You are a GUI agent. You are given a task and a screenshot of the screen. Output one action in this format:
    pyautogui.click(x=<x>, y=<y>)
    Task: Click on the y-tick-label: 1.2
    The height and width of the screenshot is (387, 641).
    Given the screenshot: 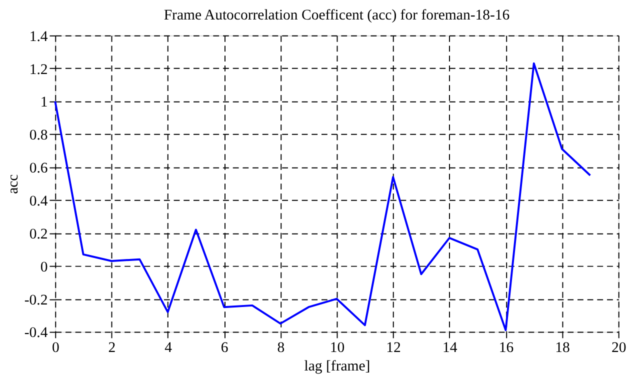 What is the action you would take?
    pyautogui.click(x=38, y=70)
    